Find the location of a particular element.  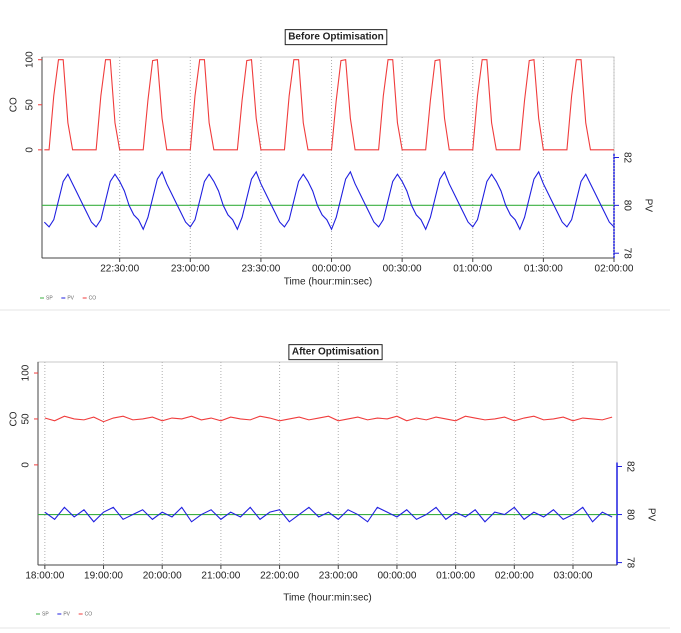

x-tick-label: 22:00:00 is located at coordinates (279, 576).